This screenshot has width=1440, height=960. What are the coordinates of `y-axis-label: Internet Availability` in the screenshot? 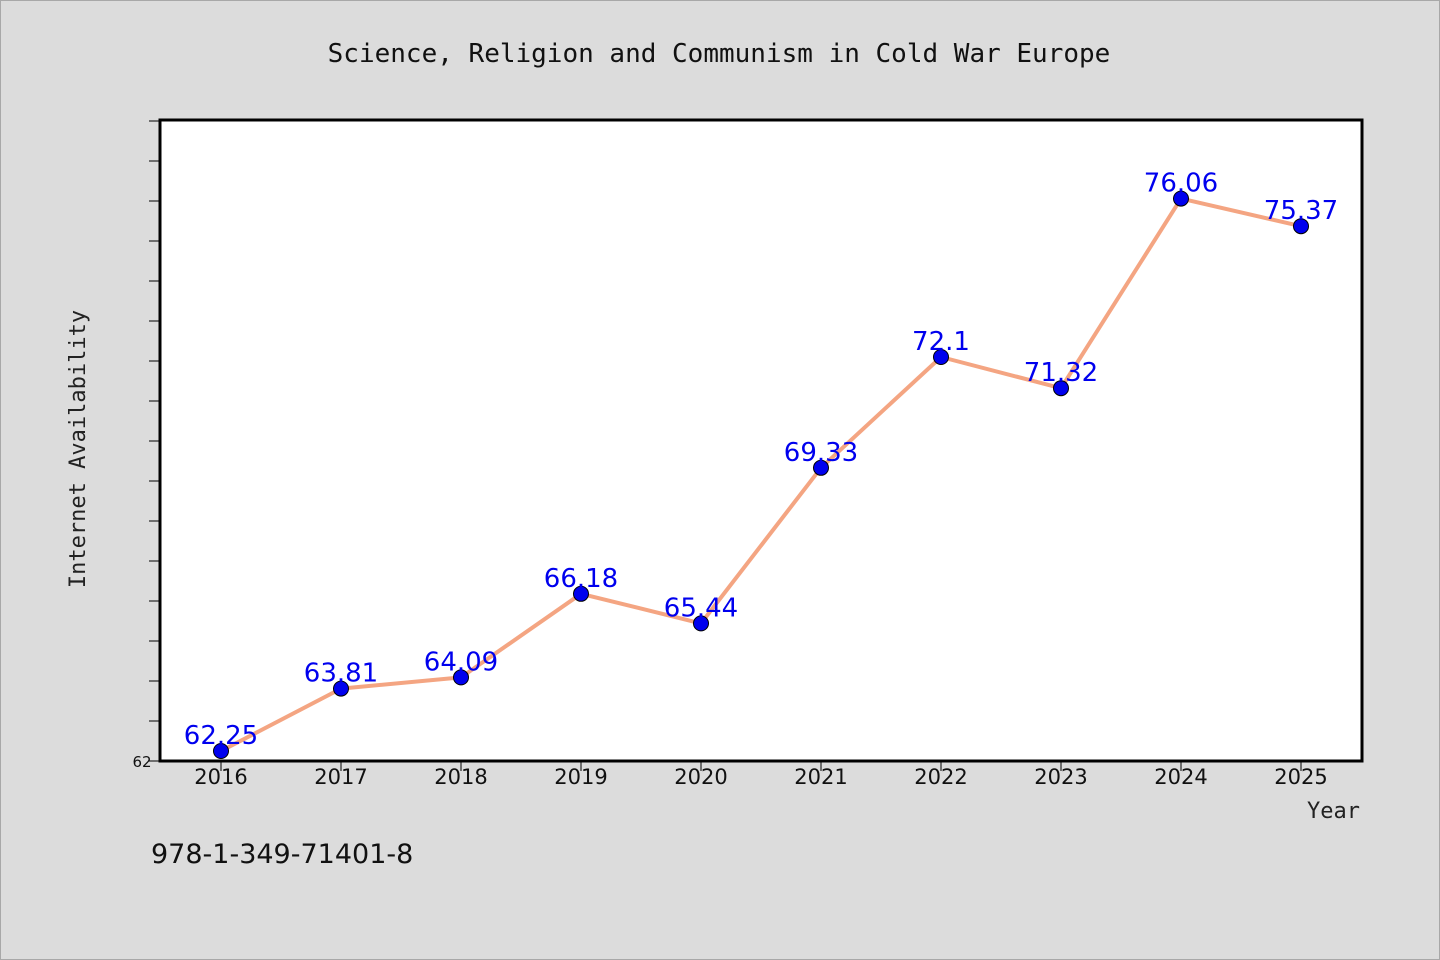 It's located at (78, 449).